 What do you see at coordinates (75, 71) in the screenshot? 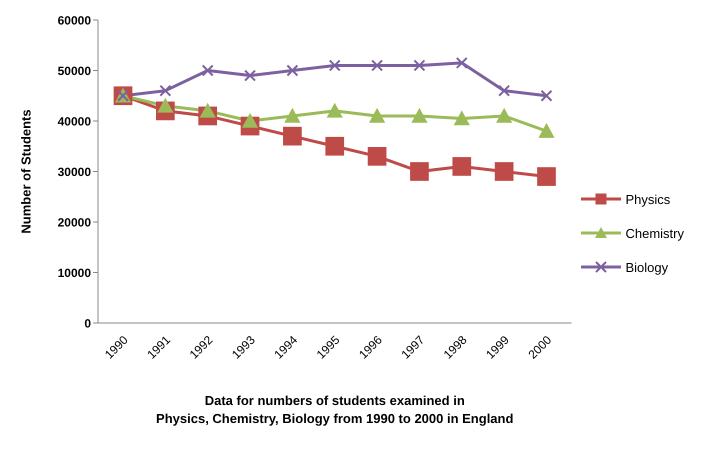
I see `y-tick-label: 50000` at bounding box center [75, 71].